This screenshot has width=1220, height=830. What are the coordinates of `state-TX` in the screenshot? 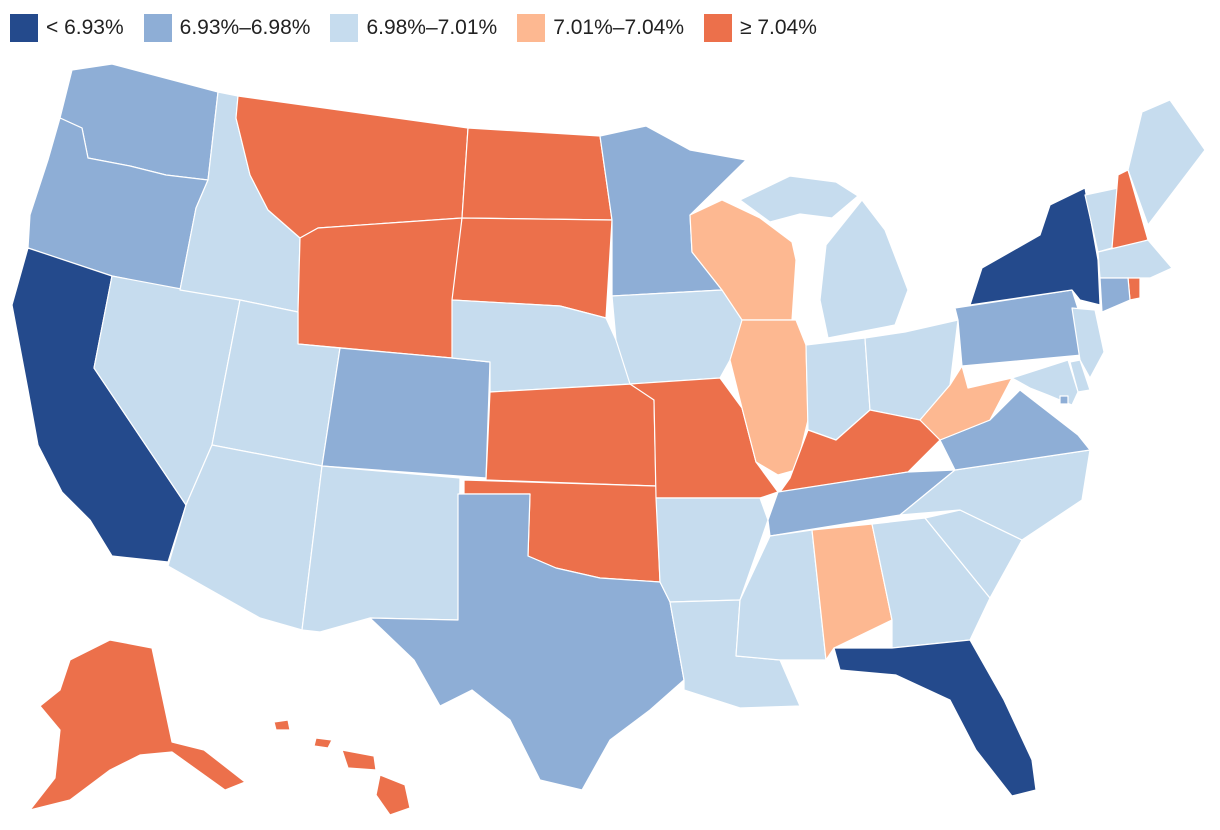 It's located at (527, 642).